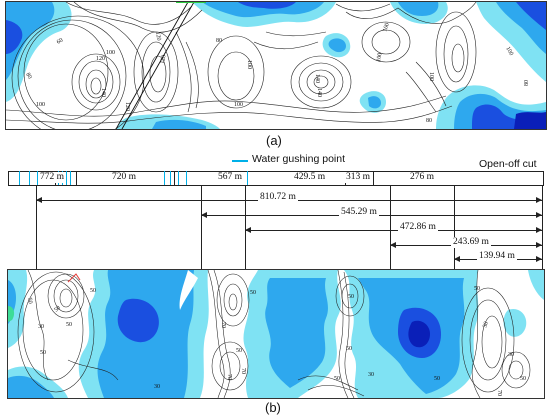 The width and height of the screenshot is (550, 419). What do you see at coordinates (497, 256) in the screenshot?
I see `distance-label: 139.94 m` at bounding box center [497, 256].